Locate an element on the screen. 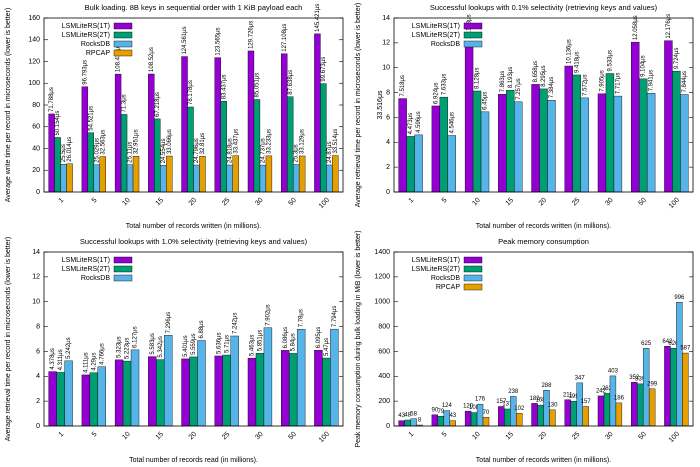  value-label: 50.154μs is located at coordinates (58, 123).